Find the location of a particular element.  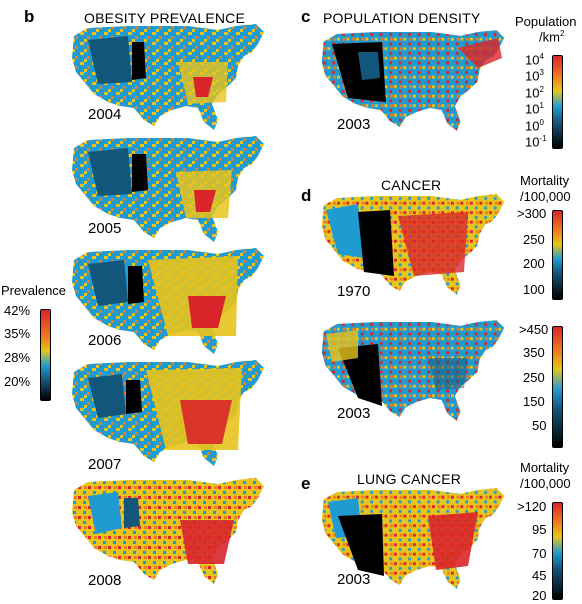

obesity-map-2006 is located at coordinates (168, 301).